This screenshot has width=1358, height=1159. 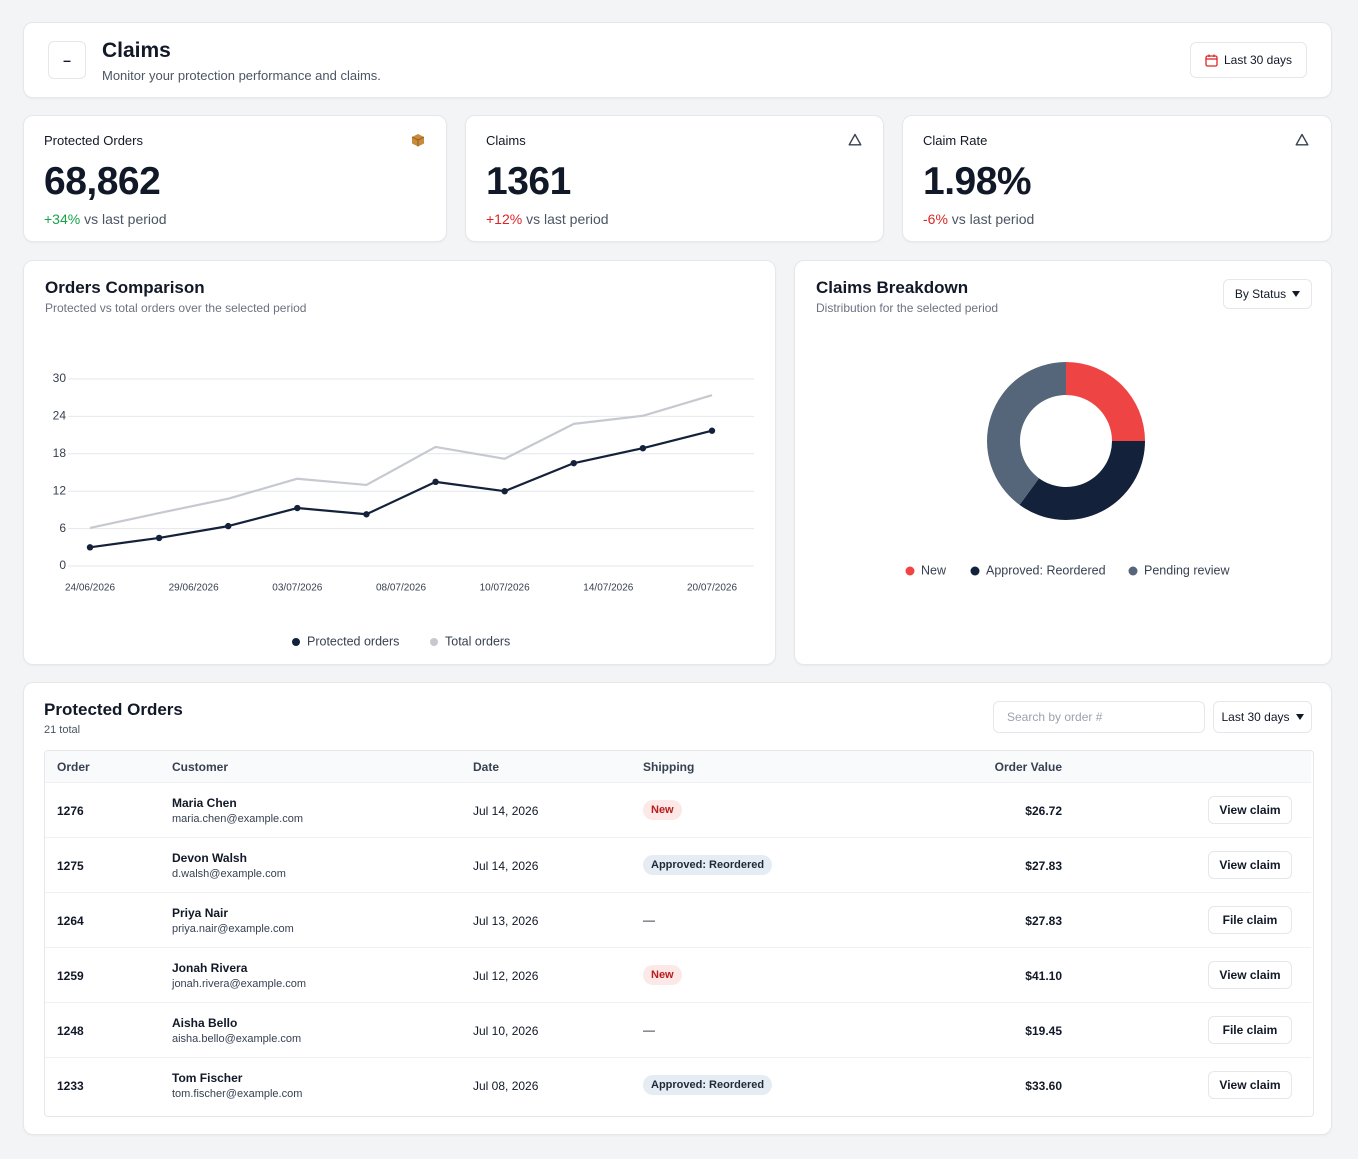 What do you see at coordinates (1211, 60) in the screenshot?
I see `calendar-icon` at bounding box center [1211, 60].